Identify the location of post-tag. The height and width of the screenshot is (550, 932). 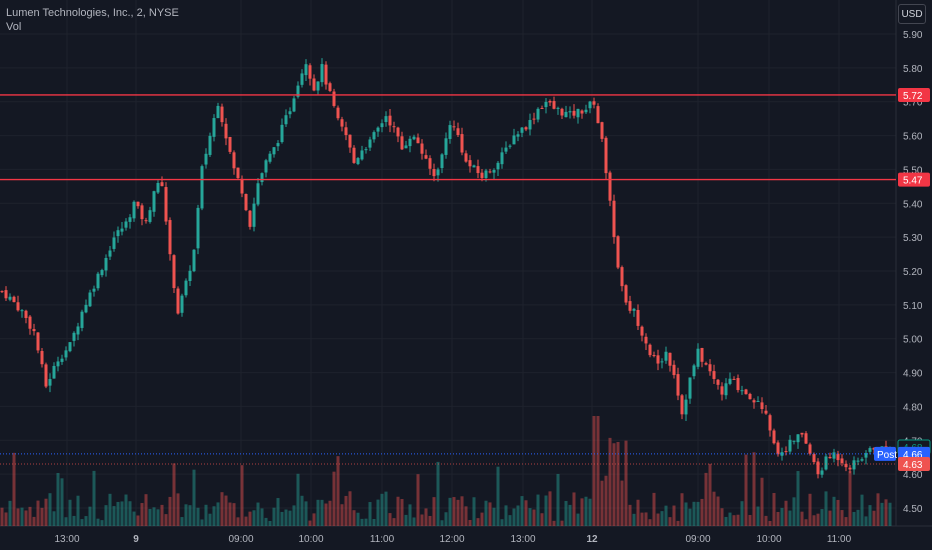
(885, 453).